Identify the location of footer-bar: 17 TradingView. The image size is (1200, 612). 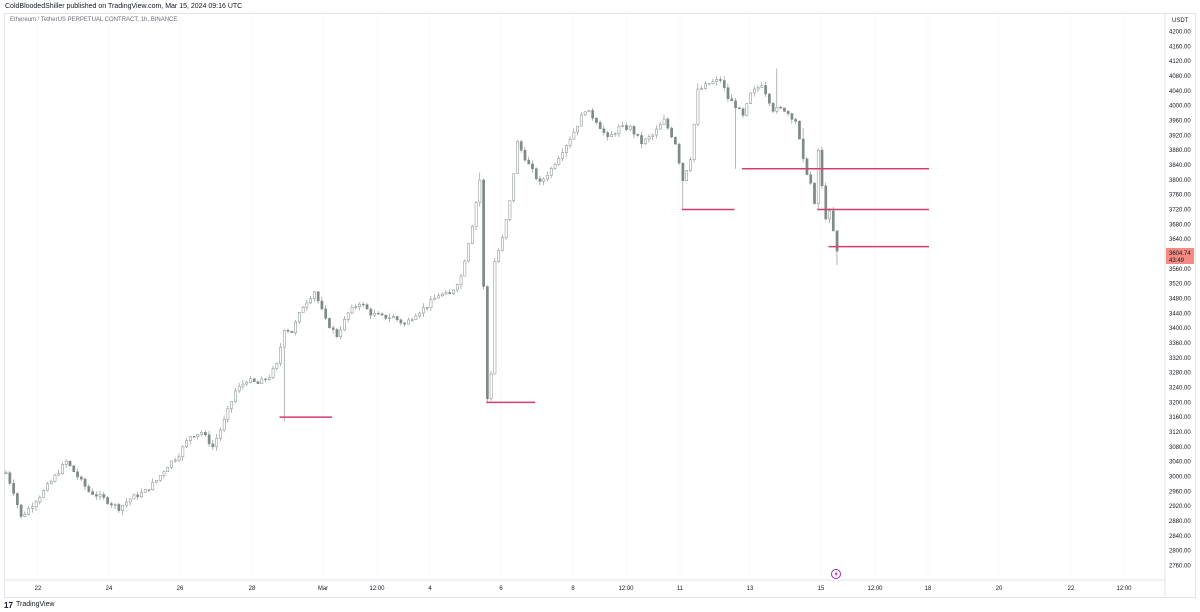
(600, 605).